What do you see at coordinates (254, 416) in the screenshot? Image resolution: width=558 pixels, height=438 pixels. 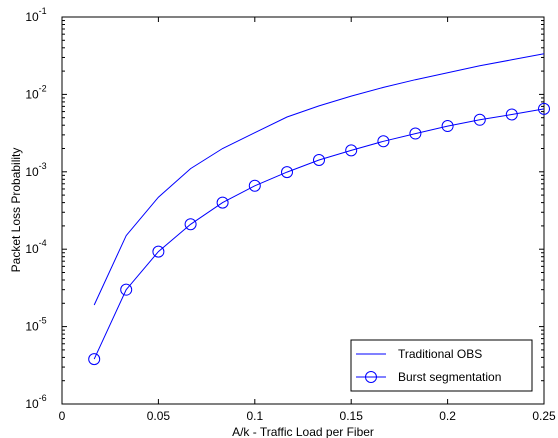 I see `x-tick-label: 0.1` at bounding box center [254, 416].